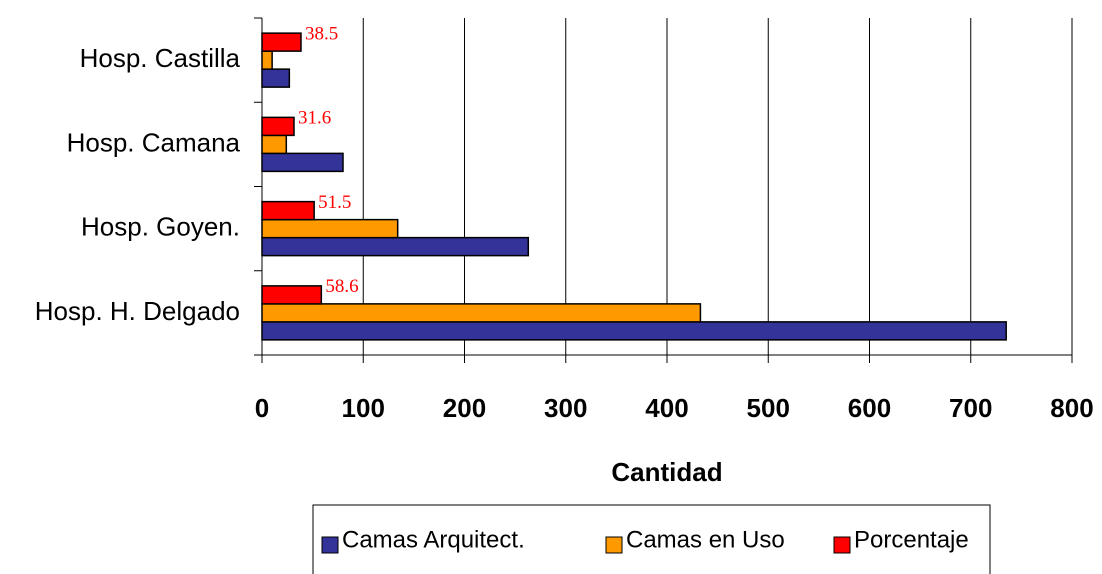  Describe the element at coordinates (262, 408) in the screenshot. I see `x-tick-label: 0` at that location.